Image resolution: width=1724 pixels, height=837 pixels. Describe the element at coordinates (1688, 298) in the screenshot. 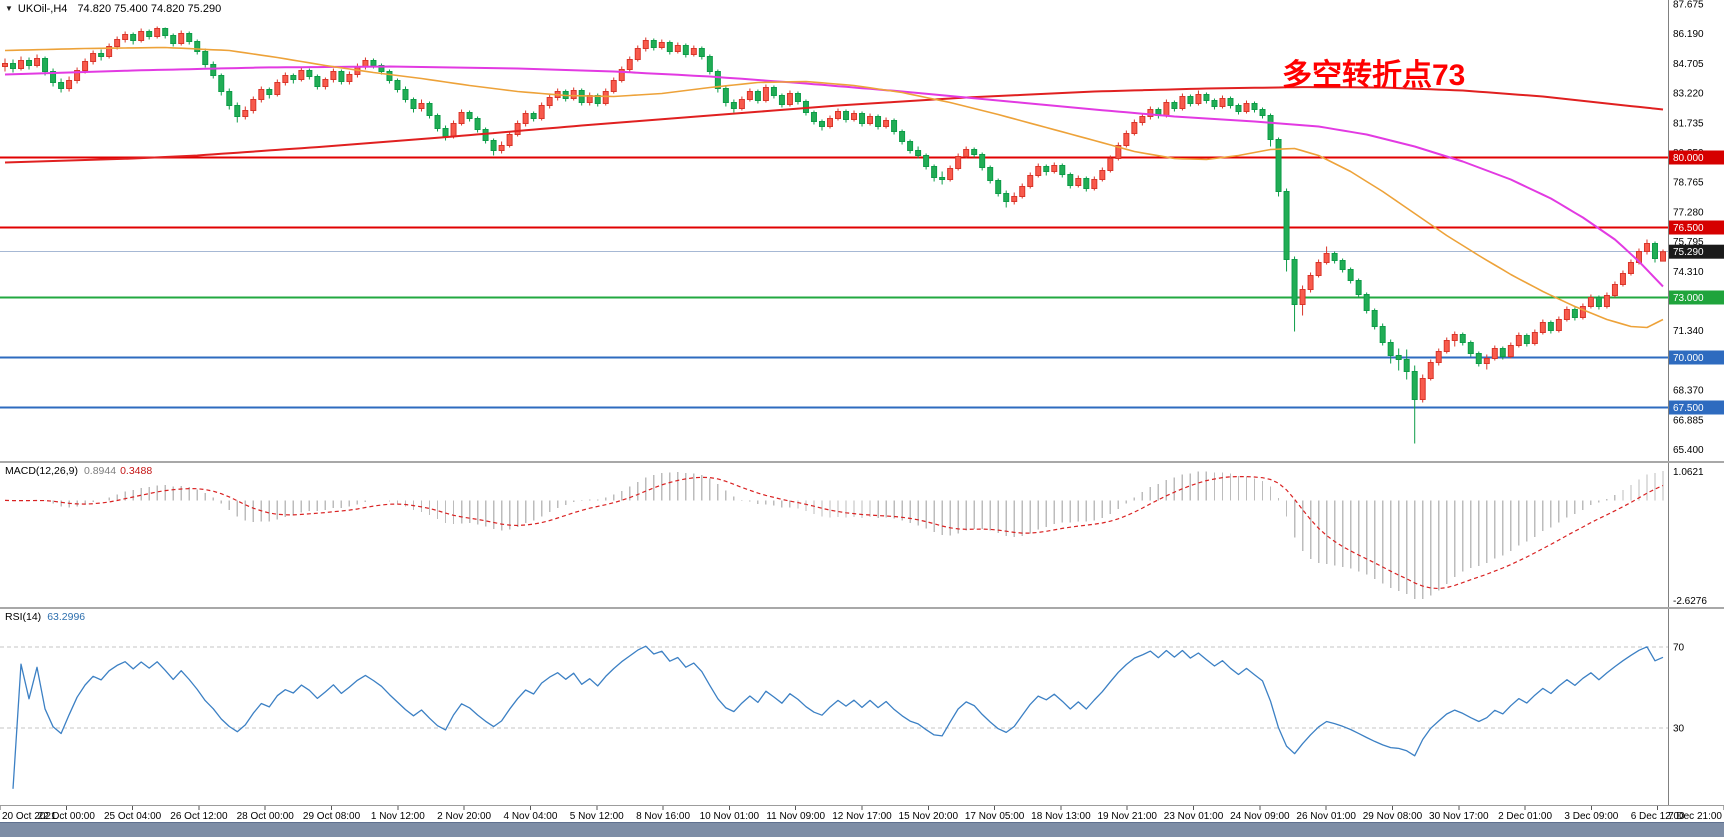

I see `price-badge-label: 73.000` at that location.